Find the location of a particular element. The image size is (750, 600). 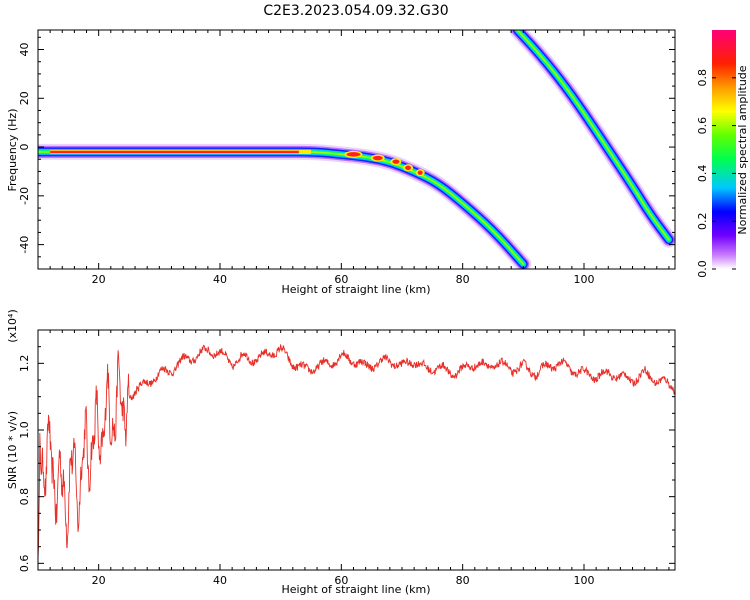

y-tick-label: 20 is located at coordinates (24, 98).